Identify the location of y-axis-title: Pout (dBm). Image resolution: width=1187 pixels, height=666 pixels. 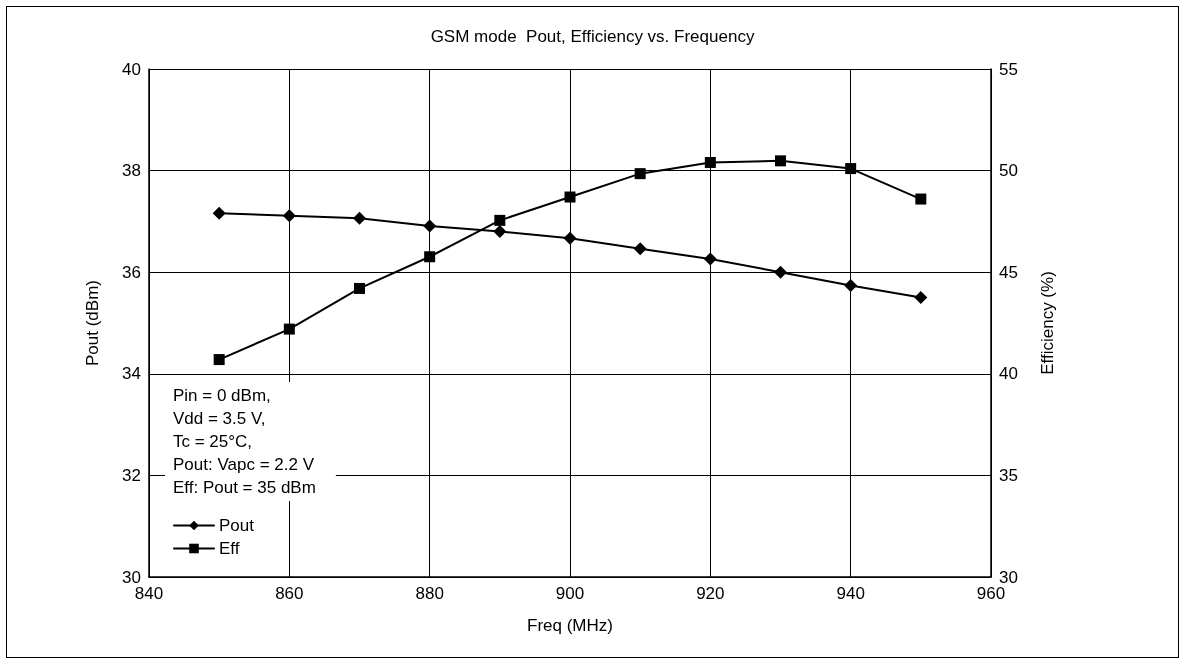
(92, 323).